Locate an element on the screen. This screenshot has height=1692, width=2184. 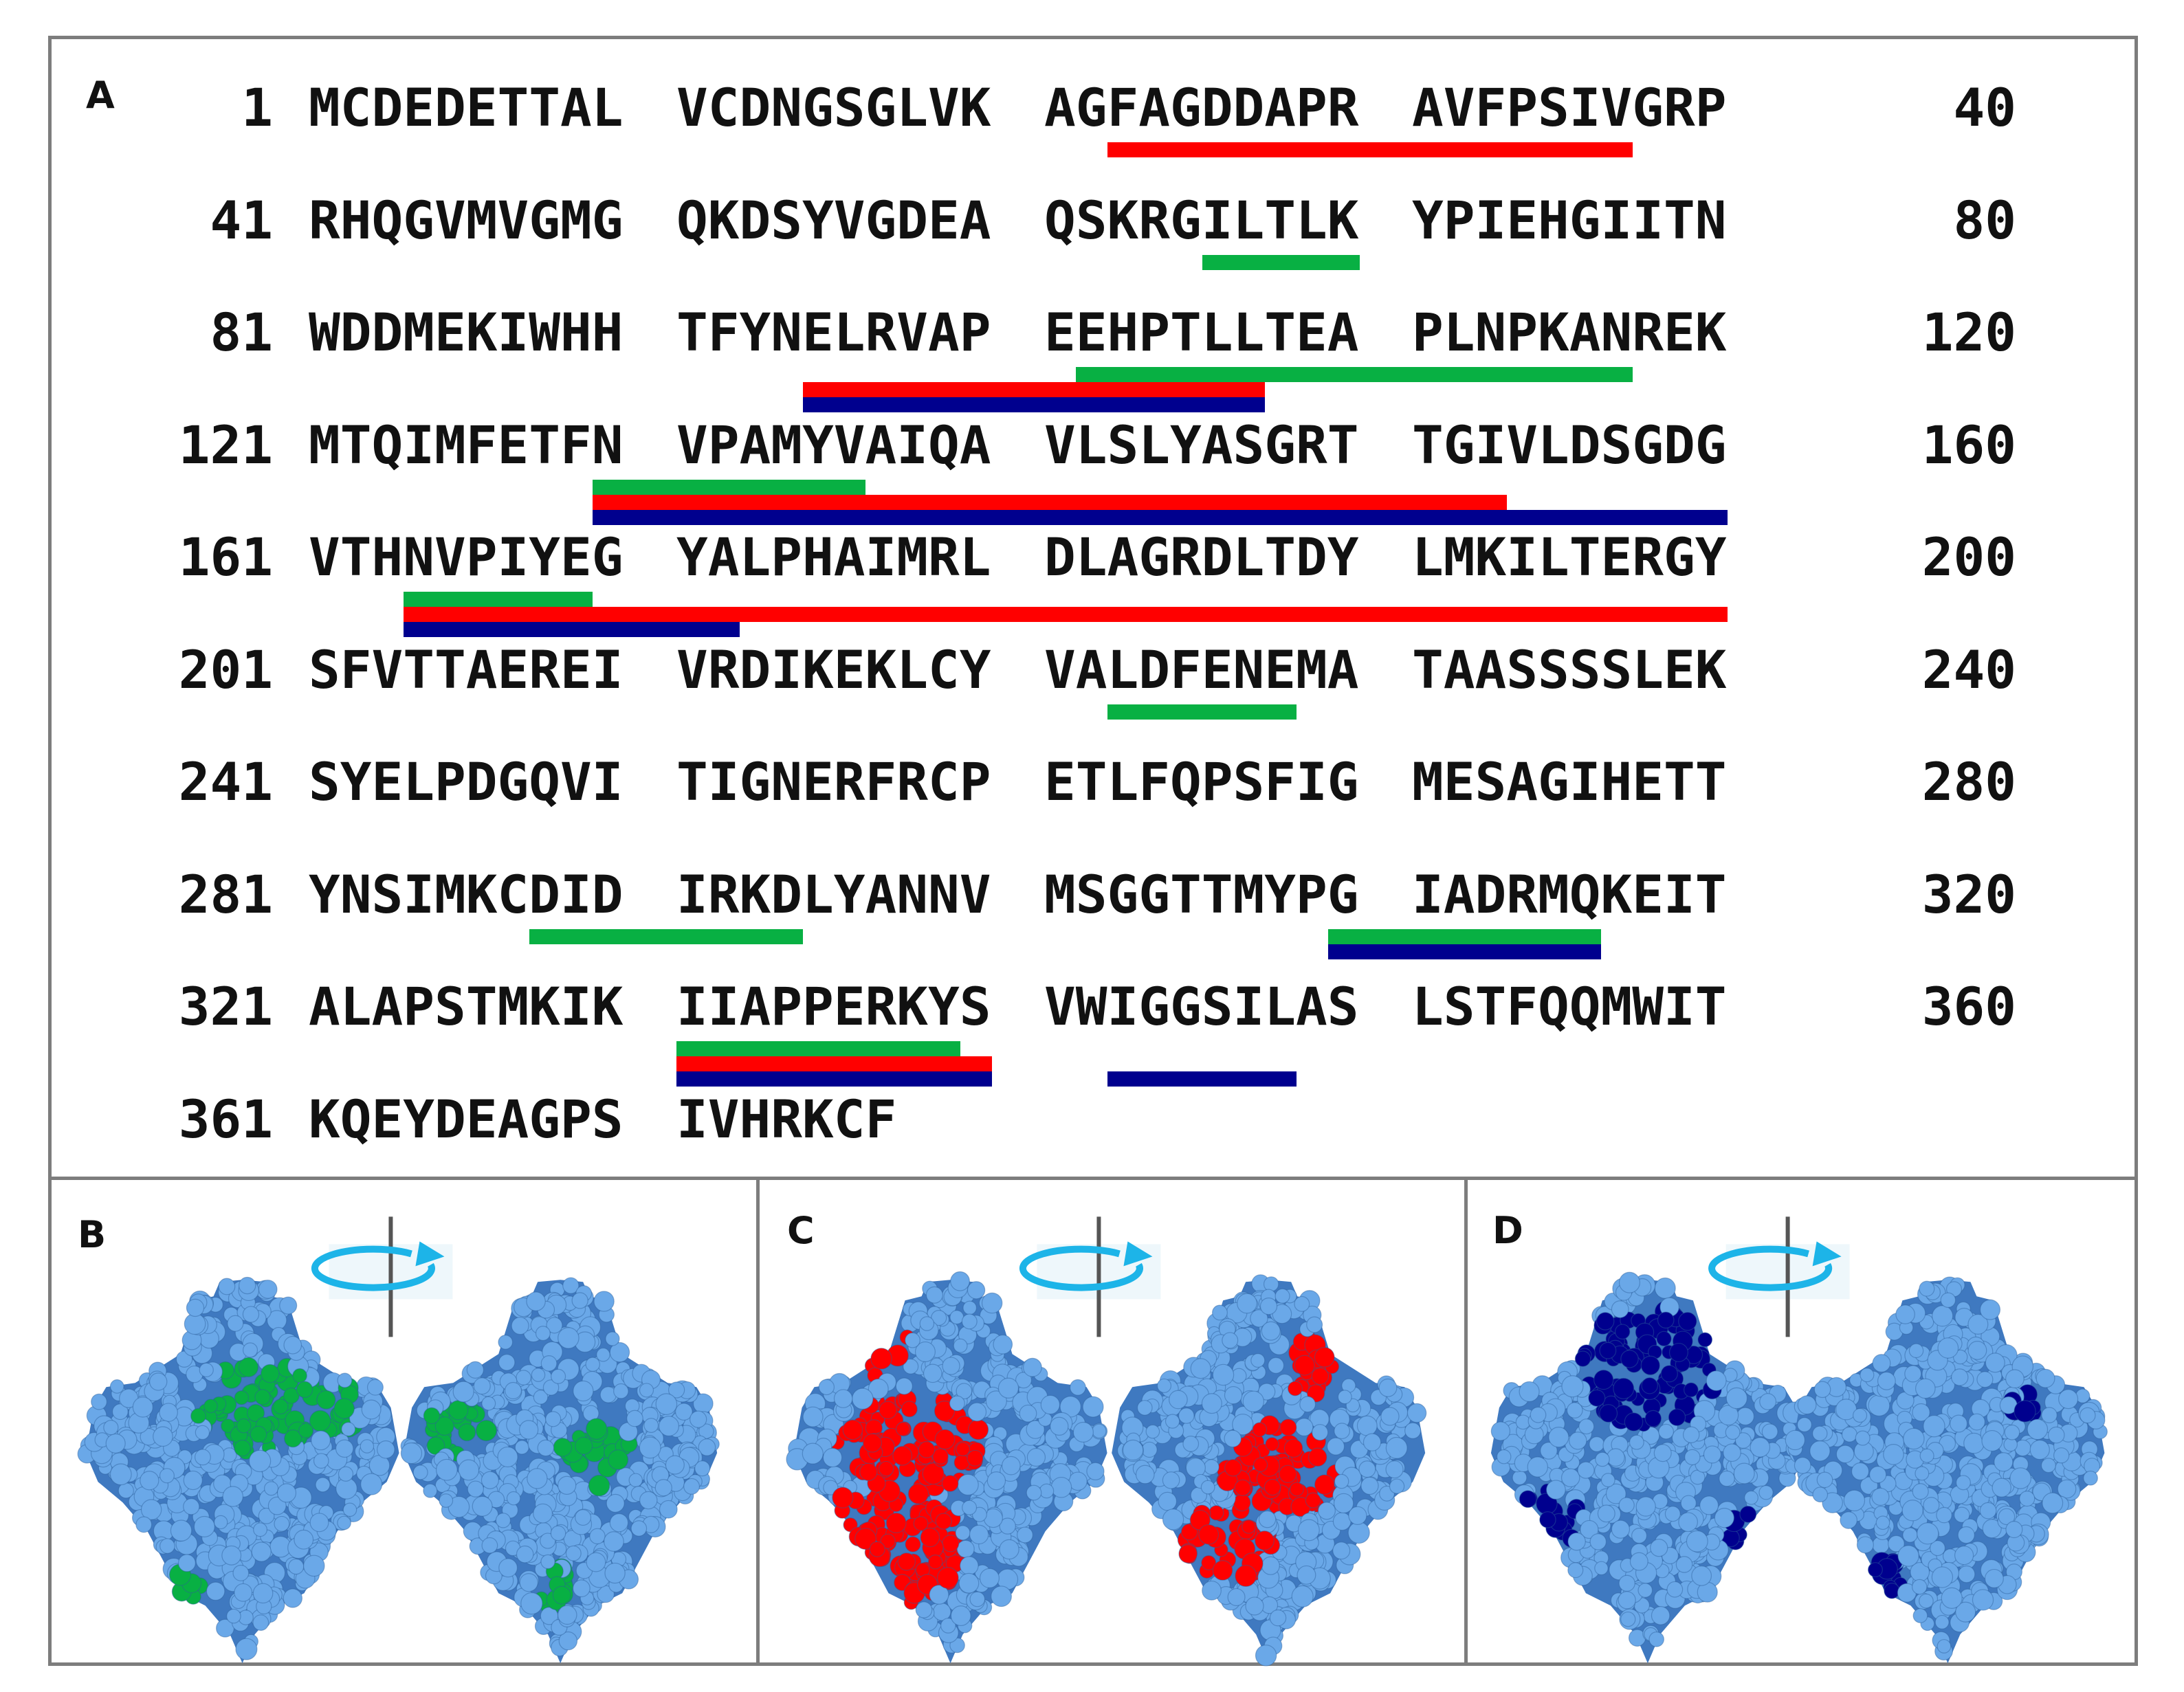
sequence-end-number: 240 is located at coordinates (1968, 669).